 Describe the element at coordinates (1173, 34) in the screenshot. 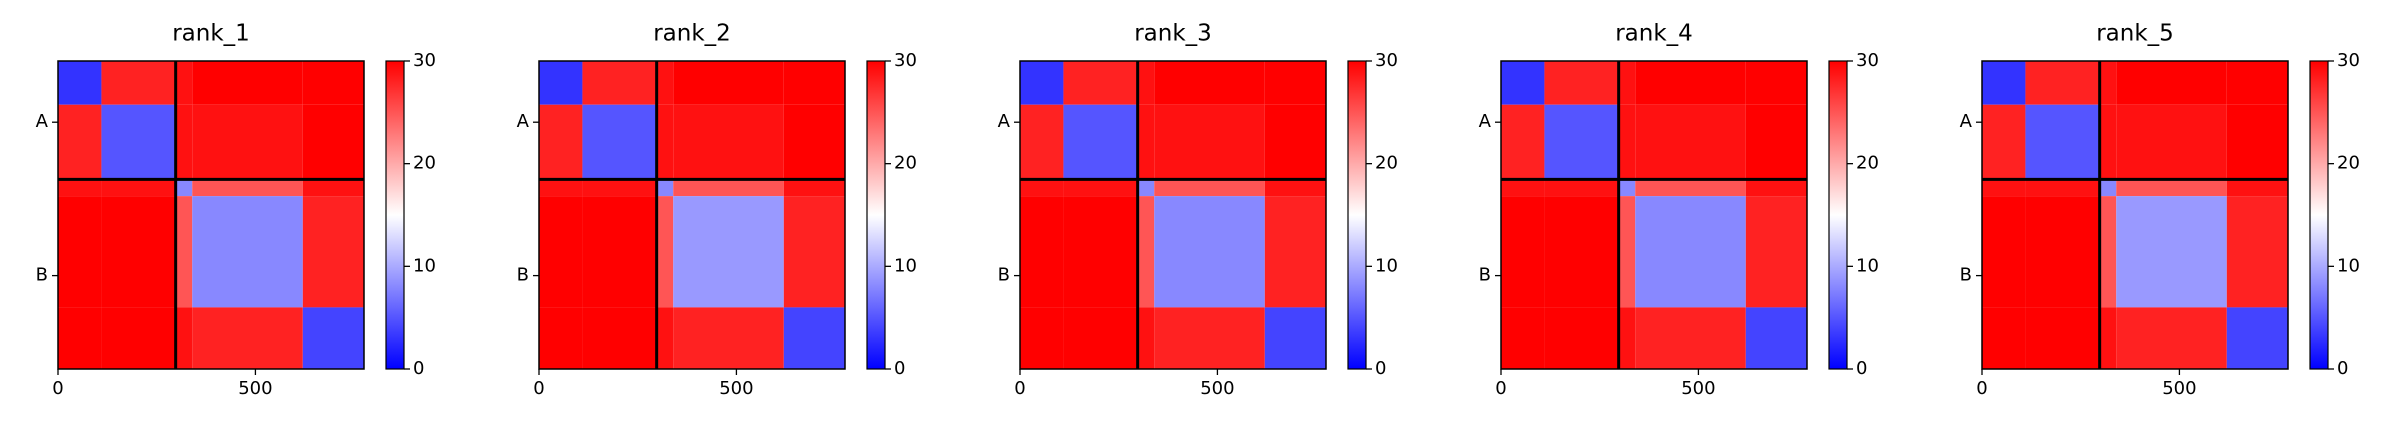

I see `chart-title: rank_3` at that location.